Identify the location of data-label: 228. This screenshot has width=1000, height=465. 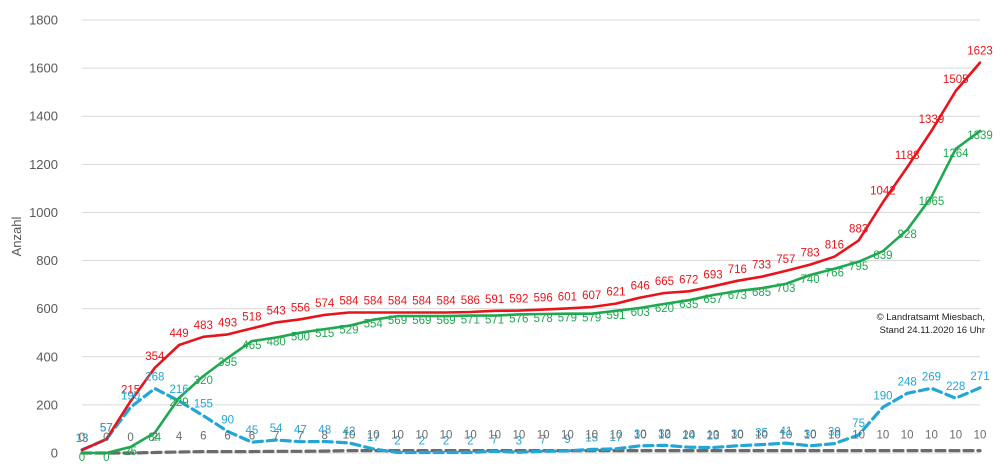
(955, 387).